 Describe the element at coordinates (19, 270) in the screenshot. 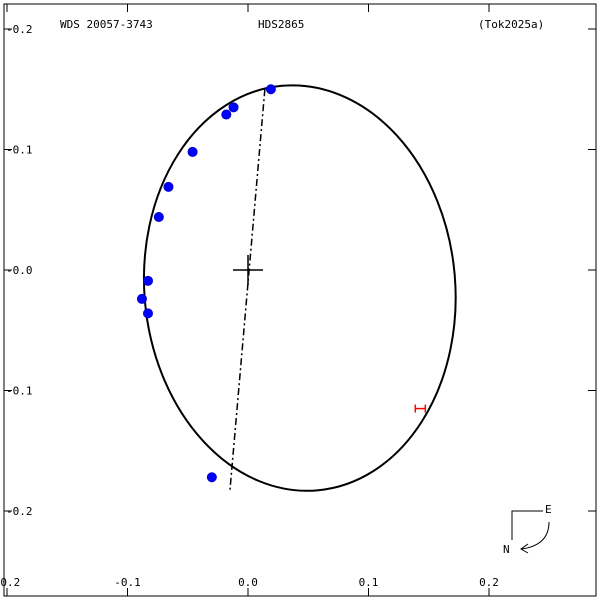

I see `y-tick-label: -0.0` at that location.